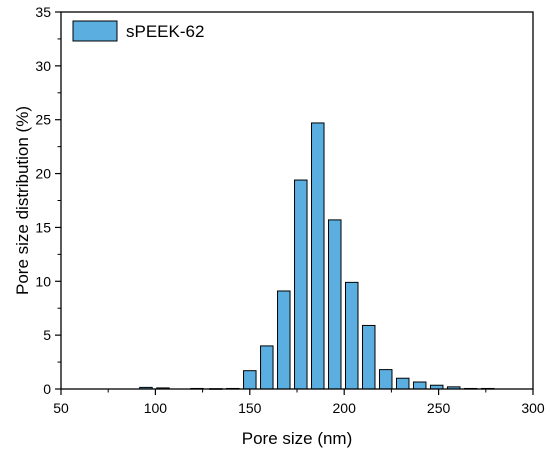 The image size is (550, 454). I want to click on y-tick-label: 0, so click(47, 389).